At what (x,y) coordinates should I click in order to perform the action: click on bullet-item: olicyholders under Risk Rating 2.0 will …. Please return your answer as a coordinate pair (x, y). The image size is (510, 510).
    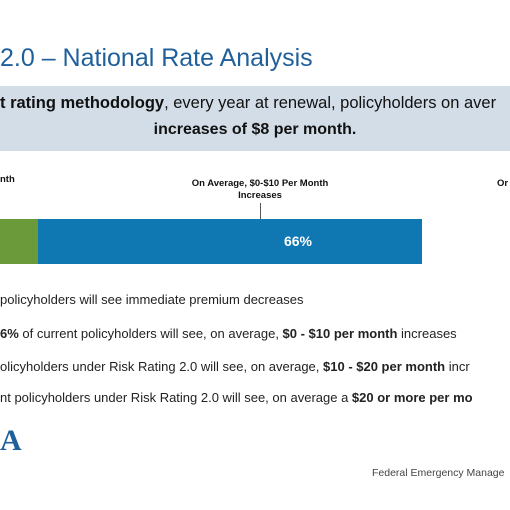
    Looking at the image, I should click on (235, 366).